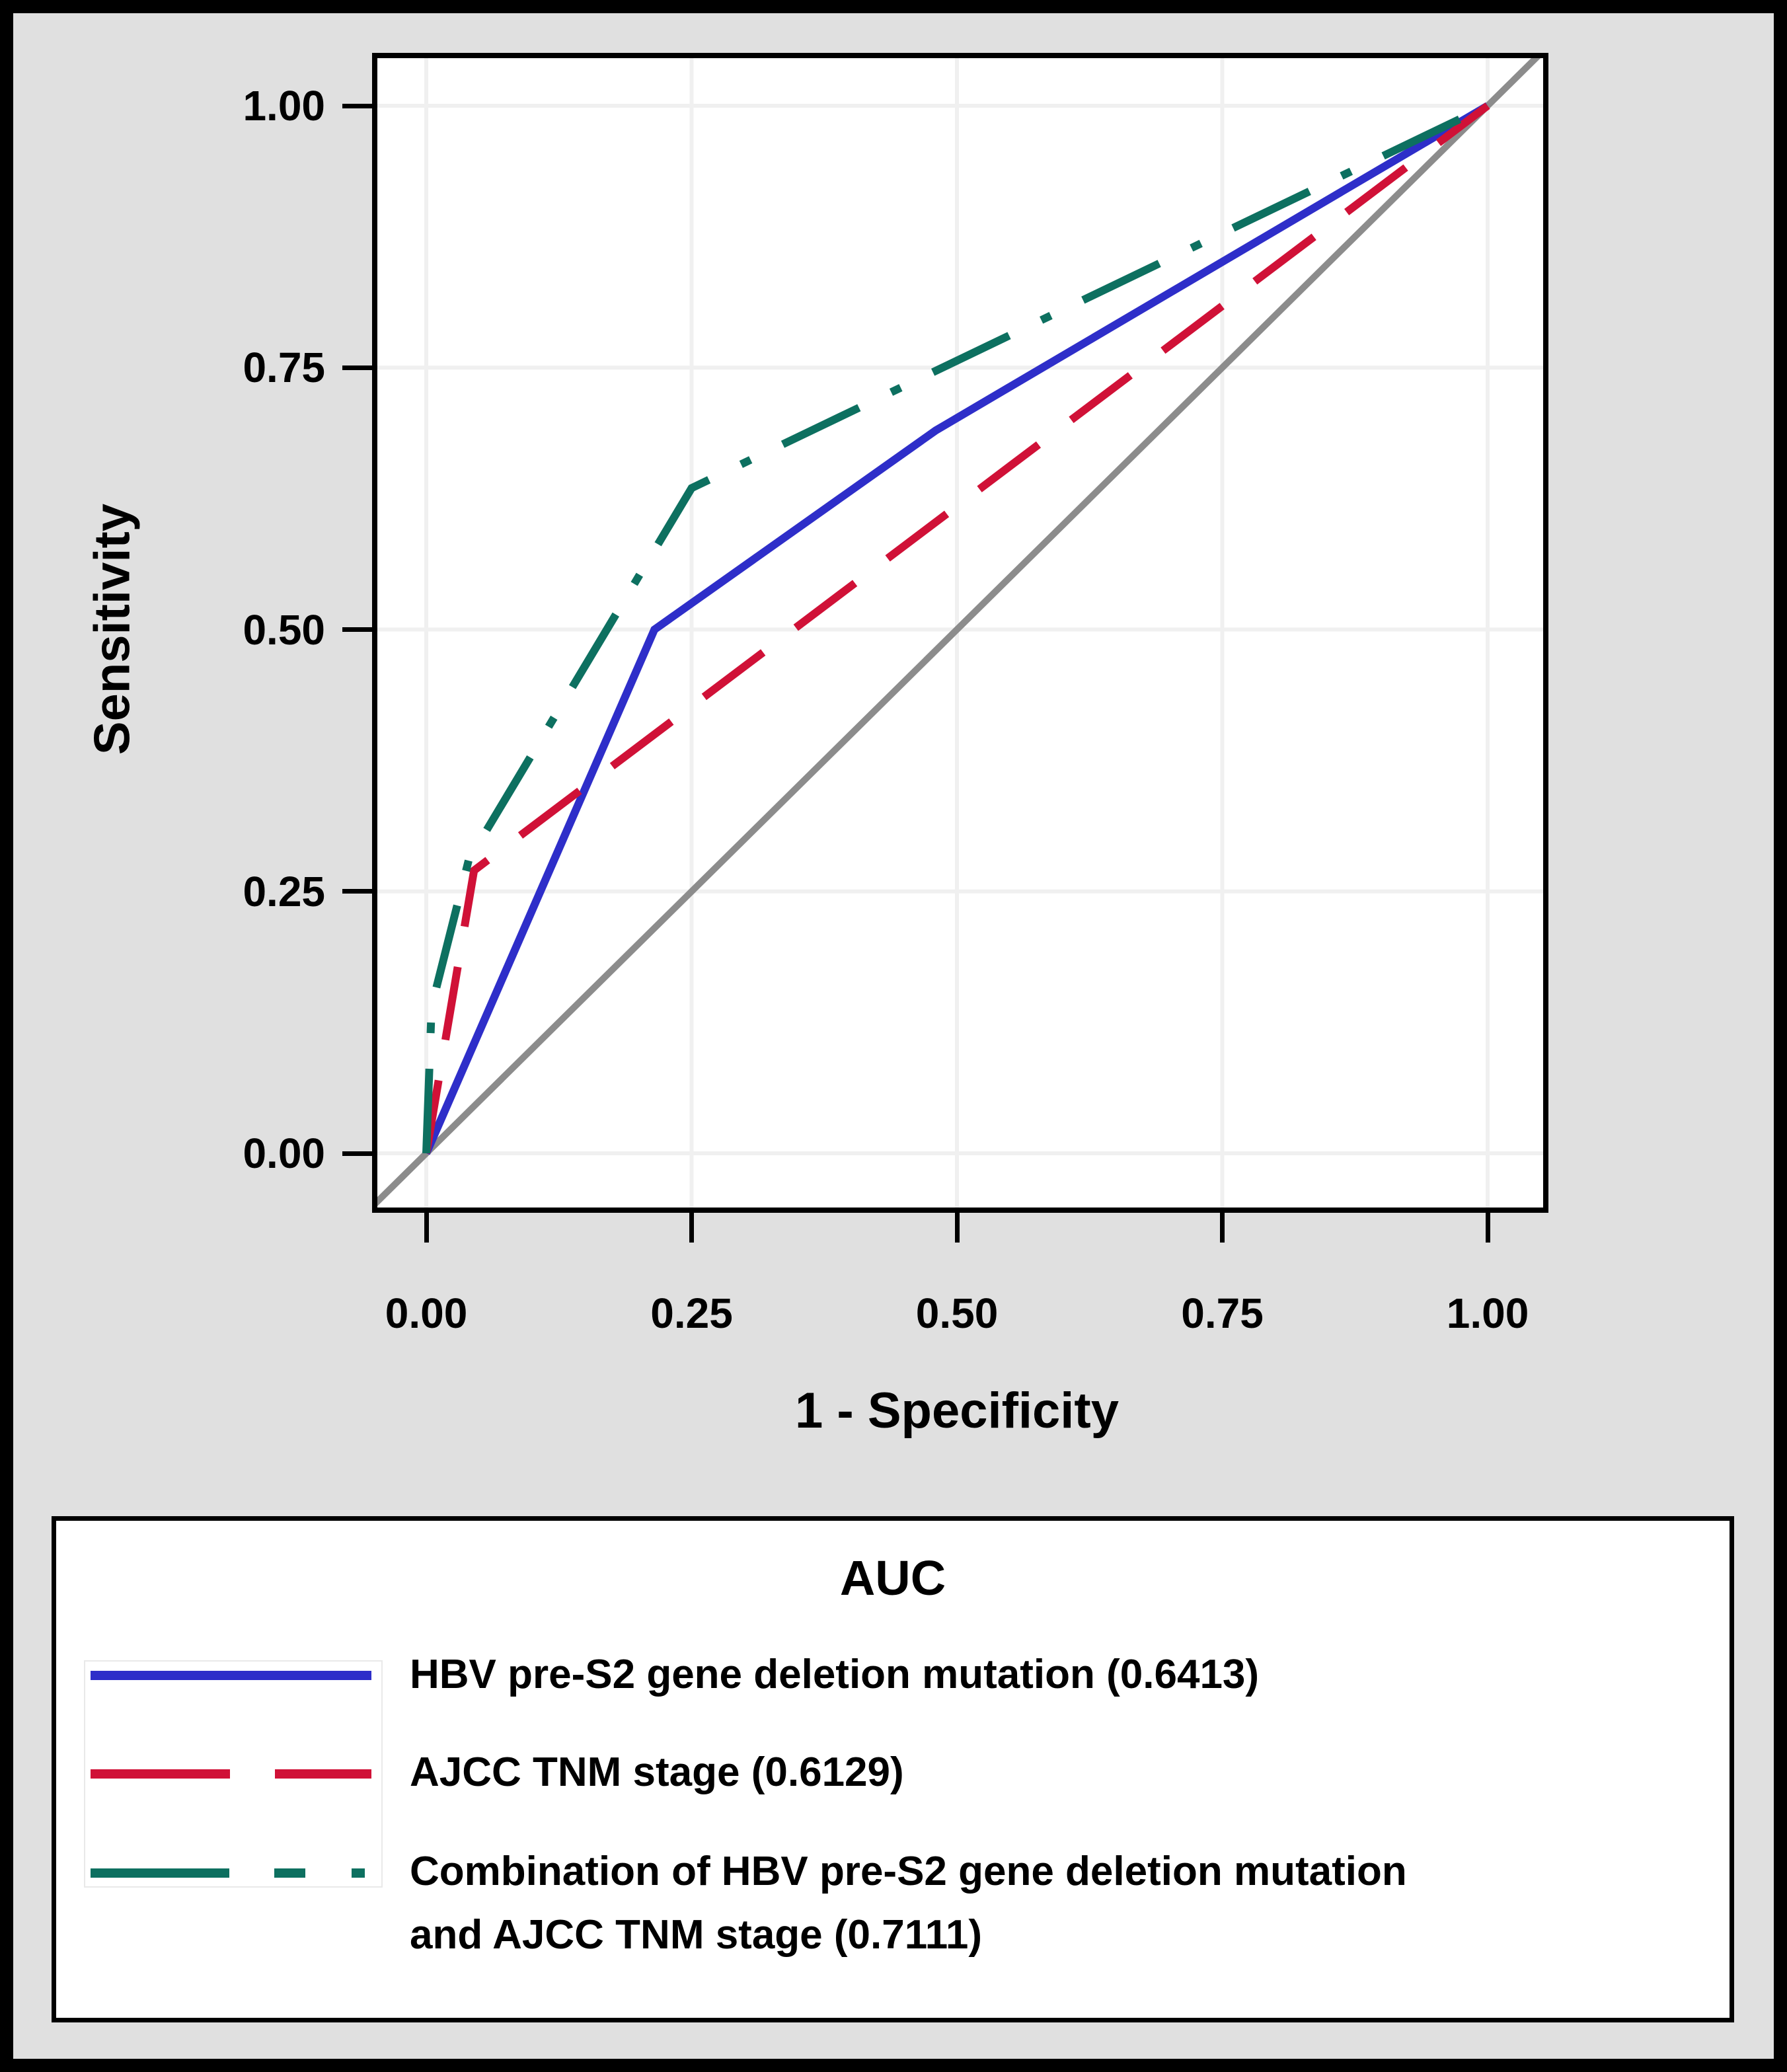  What do you see at coordinates (957, 1313) in the screenshot?
I see `x-tick-label: 0.50` at bounding box center [957, 1313].